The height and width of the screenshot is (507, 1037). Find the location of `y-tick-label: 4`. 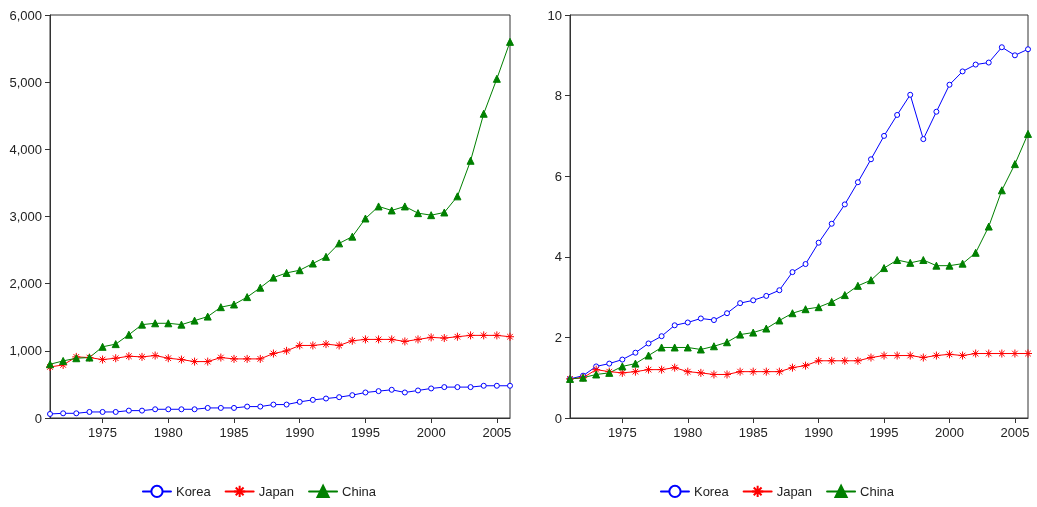

y-tick-label: 4 is located at coordinates (558, 257).